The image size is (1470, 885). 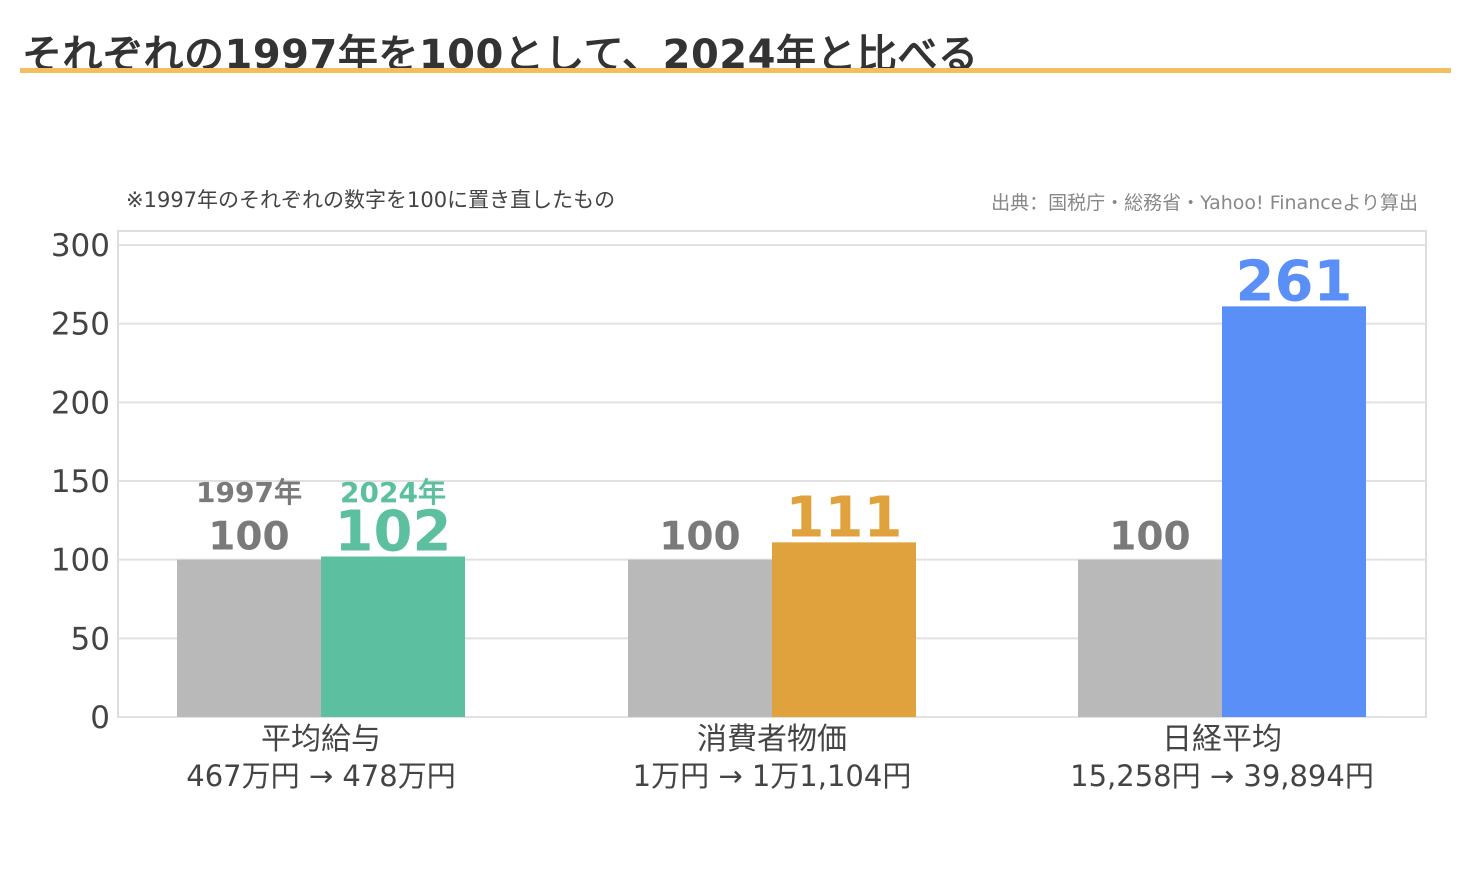 I want to click on y-tick-label: 50, so click(x=90, y=639).